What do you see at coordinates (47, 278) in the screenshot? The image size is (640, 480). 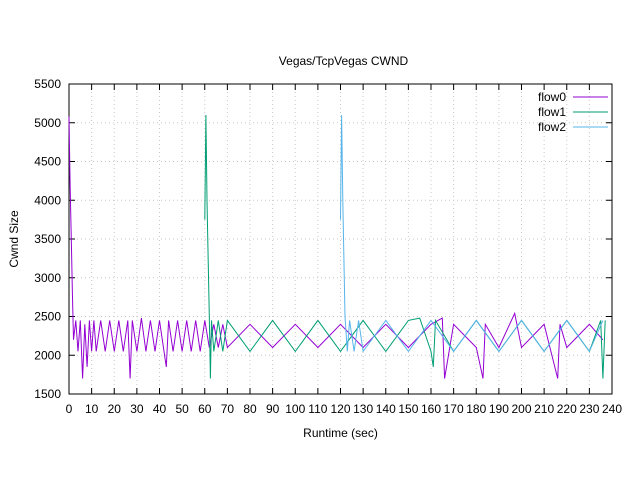 I see `y-tick-label: 3000` at bounding box center [47, 278].